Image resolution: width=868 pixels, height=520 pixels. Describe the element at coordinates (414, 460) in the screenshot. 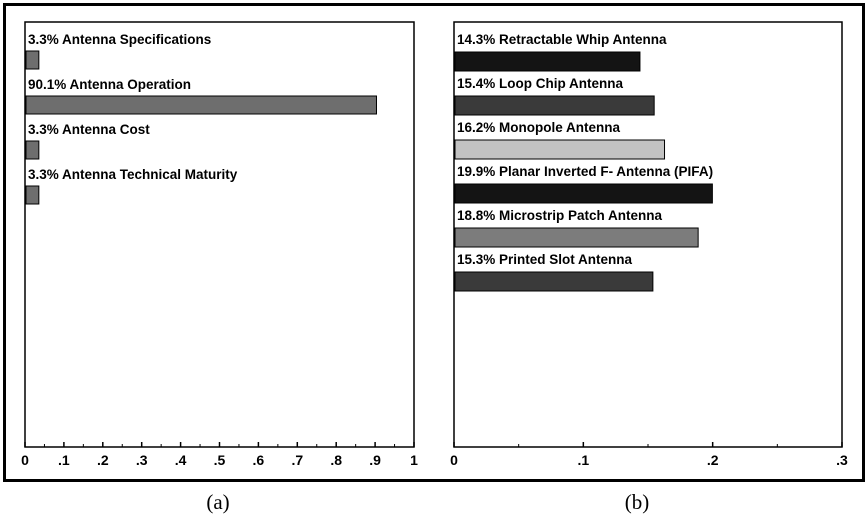

I see `x-tick-label: 1` at that location.